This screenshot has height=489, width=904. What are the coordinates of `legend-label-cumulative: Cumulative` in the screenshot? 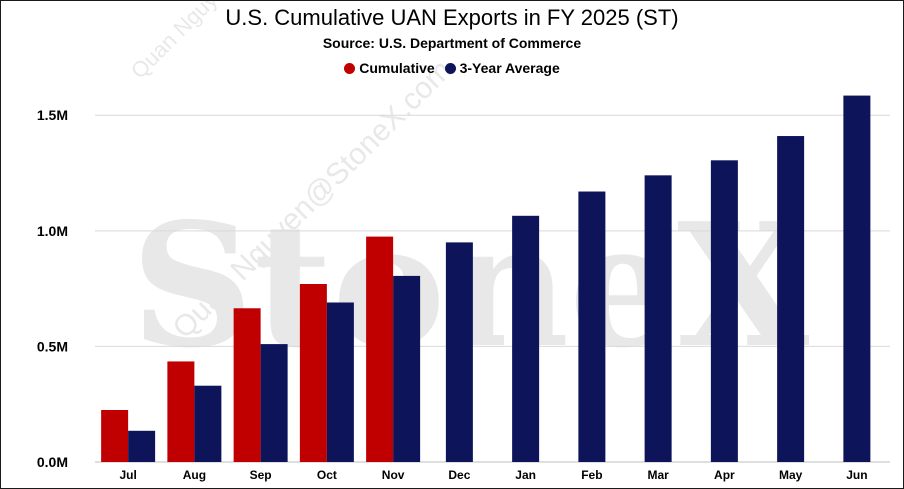 It's located at (397, 68).